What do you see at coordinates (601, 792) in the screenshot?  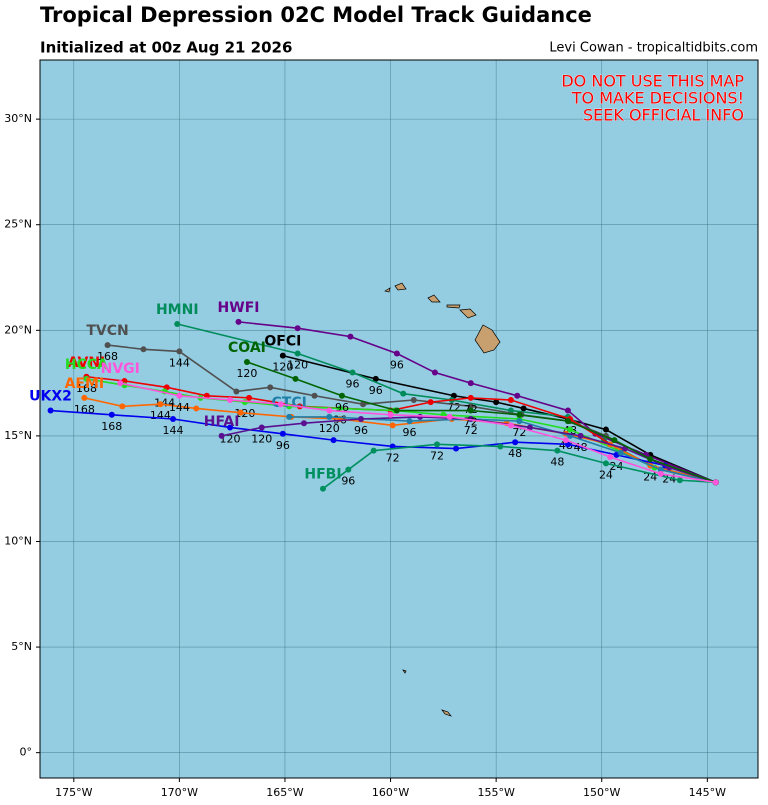 I see `x-tick-label: 150°W` at bounding box center [601, 792].